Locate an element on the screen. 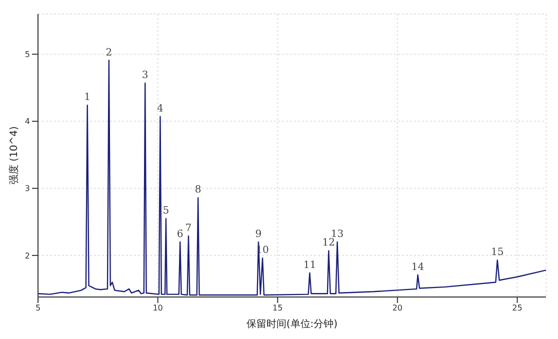 This screenshot has height=339, width=558. annotation: 4 is located at coordinates (160, 109).